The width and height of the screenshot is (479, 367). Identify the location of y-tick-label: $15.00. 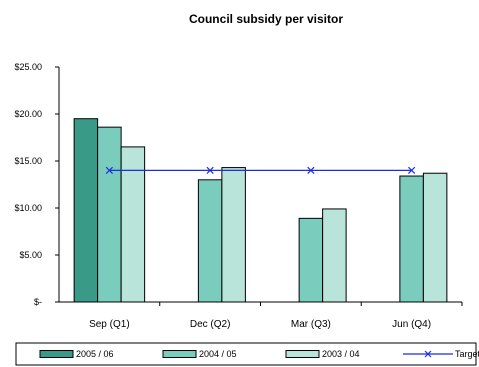
(28, 161).